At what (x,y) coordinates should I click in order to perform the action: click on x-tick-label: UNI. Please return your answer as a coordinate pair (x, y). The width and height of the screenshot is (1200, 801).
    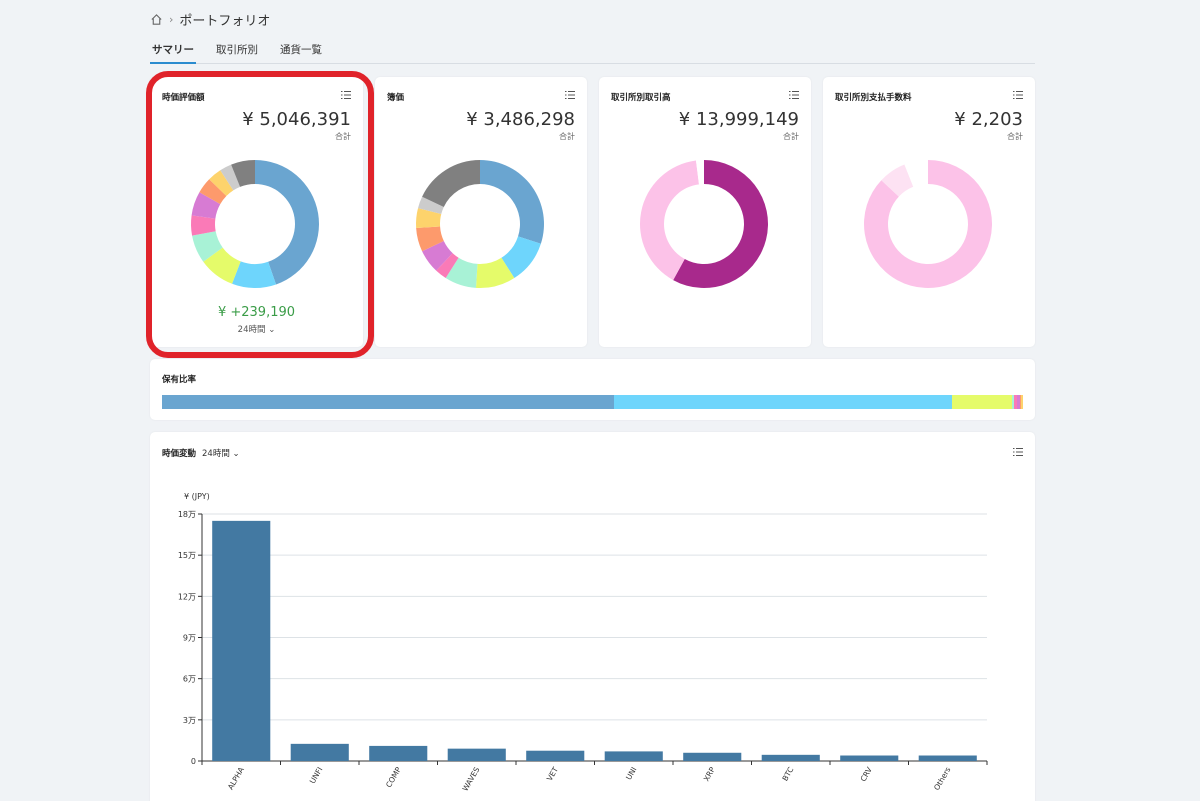
    Looking at the image, I should click on (631, 774).